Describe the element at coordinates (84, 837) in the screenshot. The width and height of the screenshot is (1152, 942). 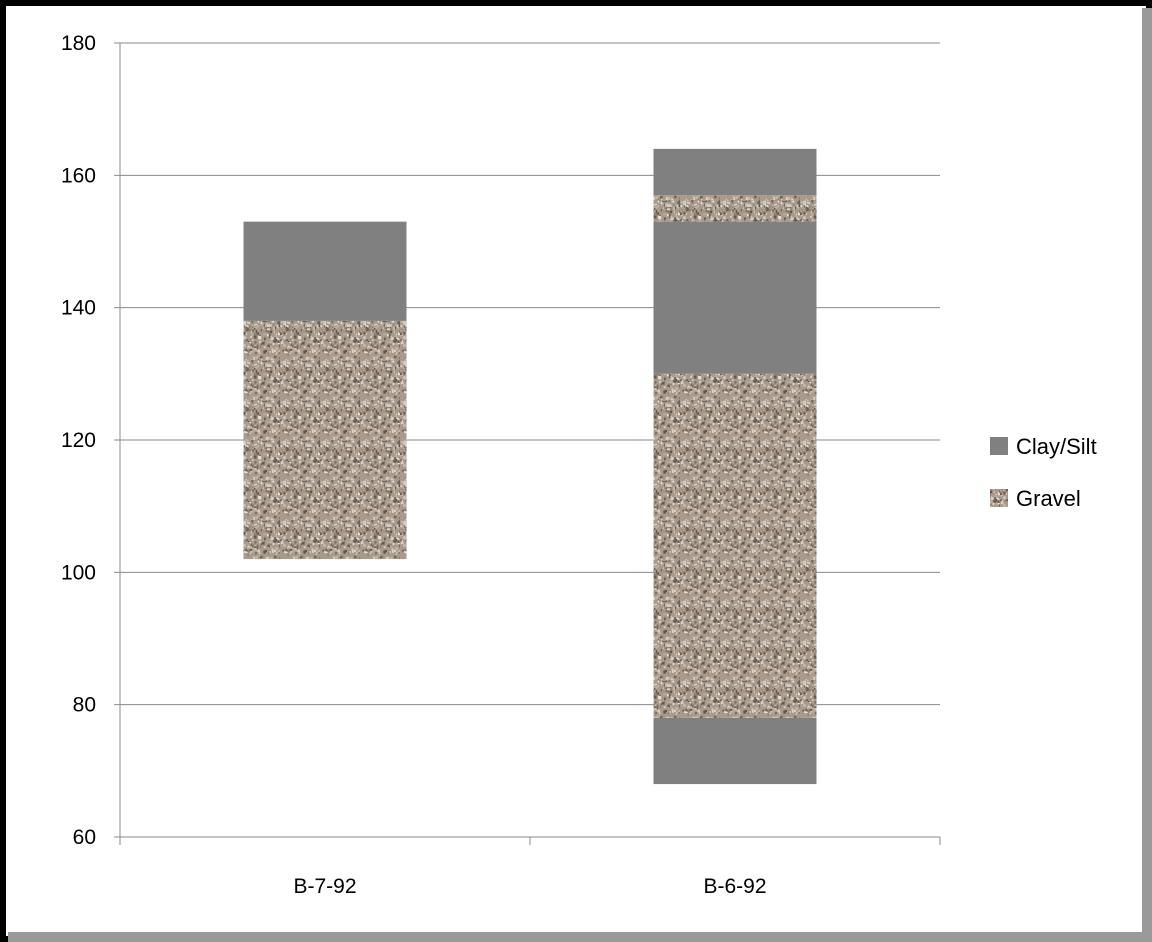
I see `y-tick-label: 60` at that location.